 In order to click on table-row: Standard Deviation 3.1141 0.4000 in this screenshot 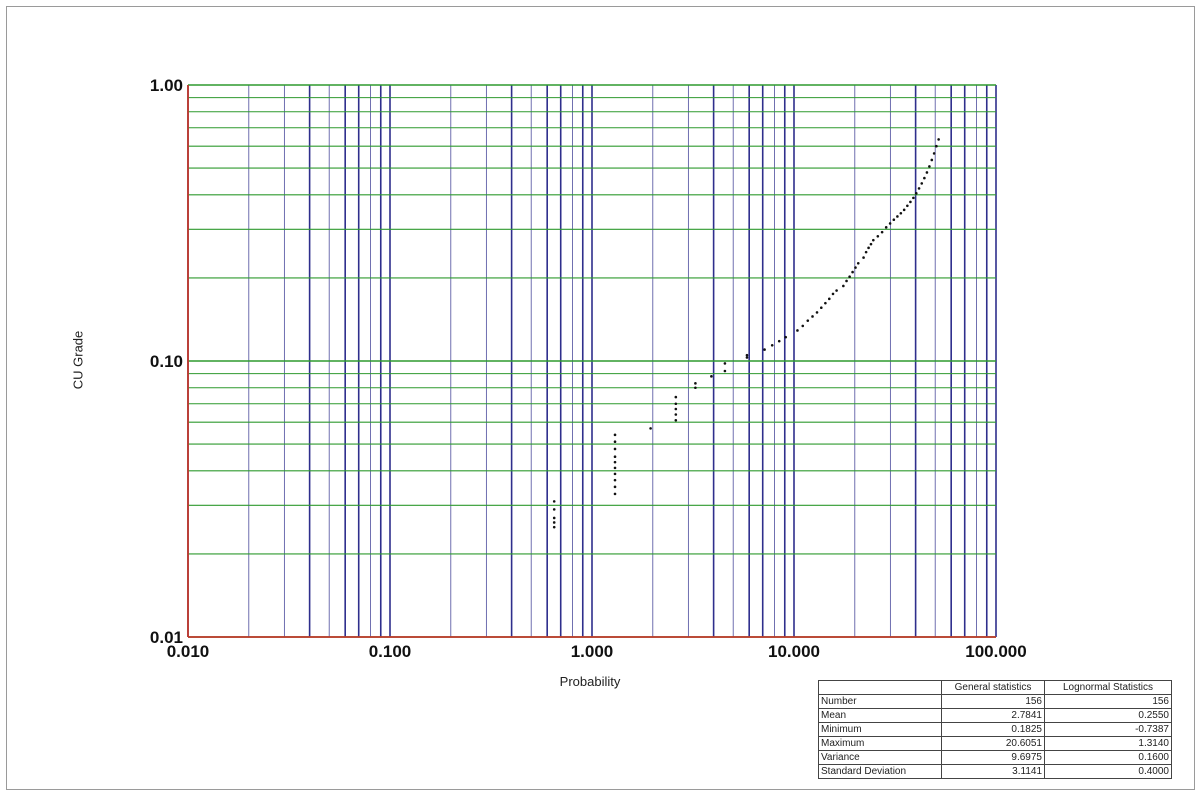, I will do `click(995, 771)`.